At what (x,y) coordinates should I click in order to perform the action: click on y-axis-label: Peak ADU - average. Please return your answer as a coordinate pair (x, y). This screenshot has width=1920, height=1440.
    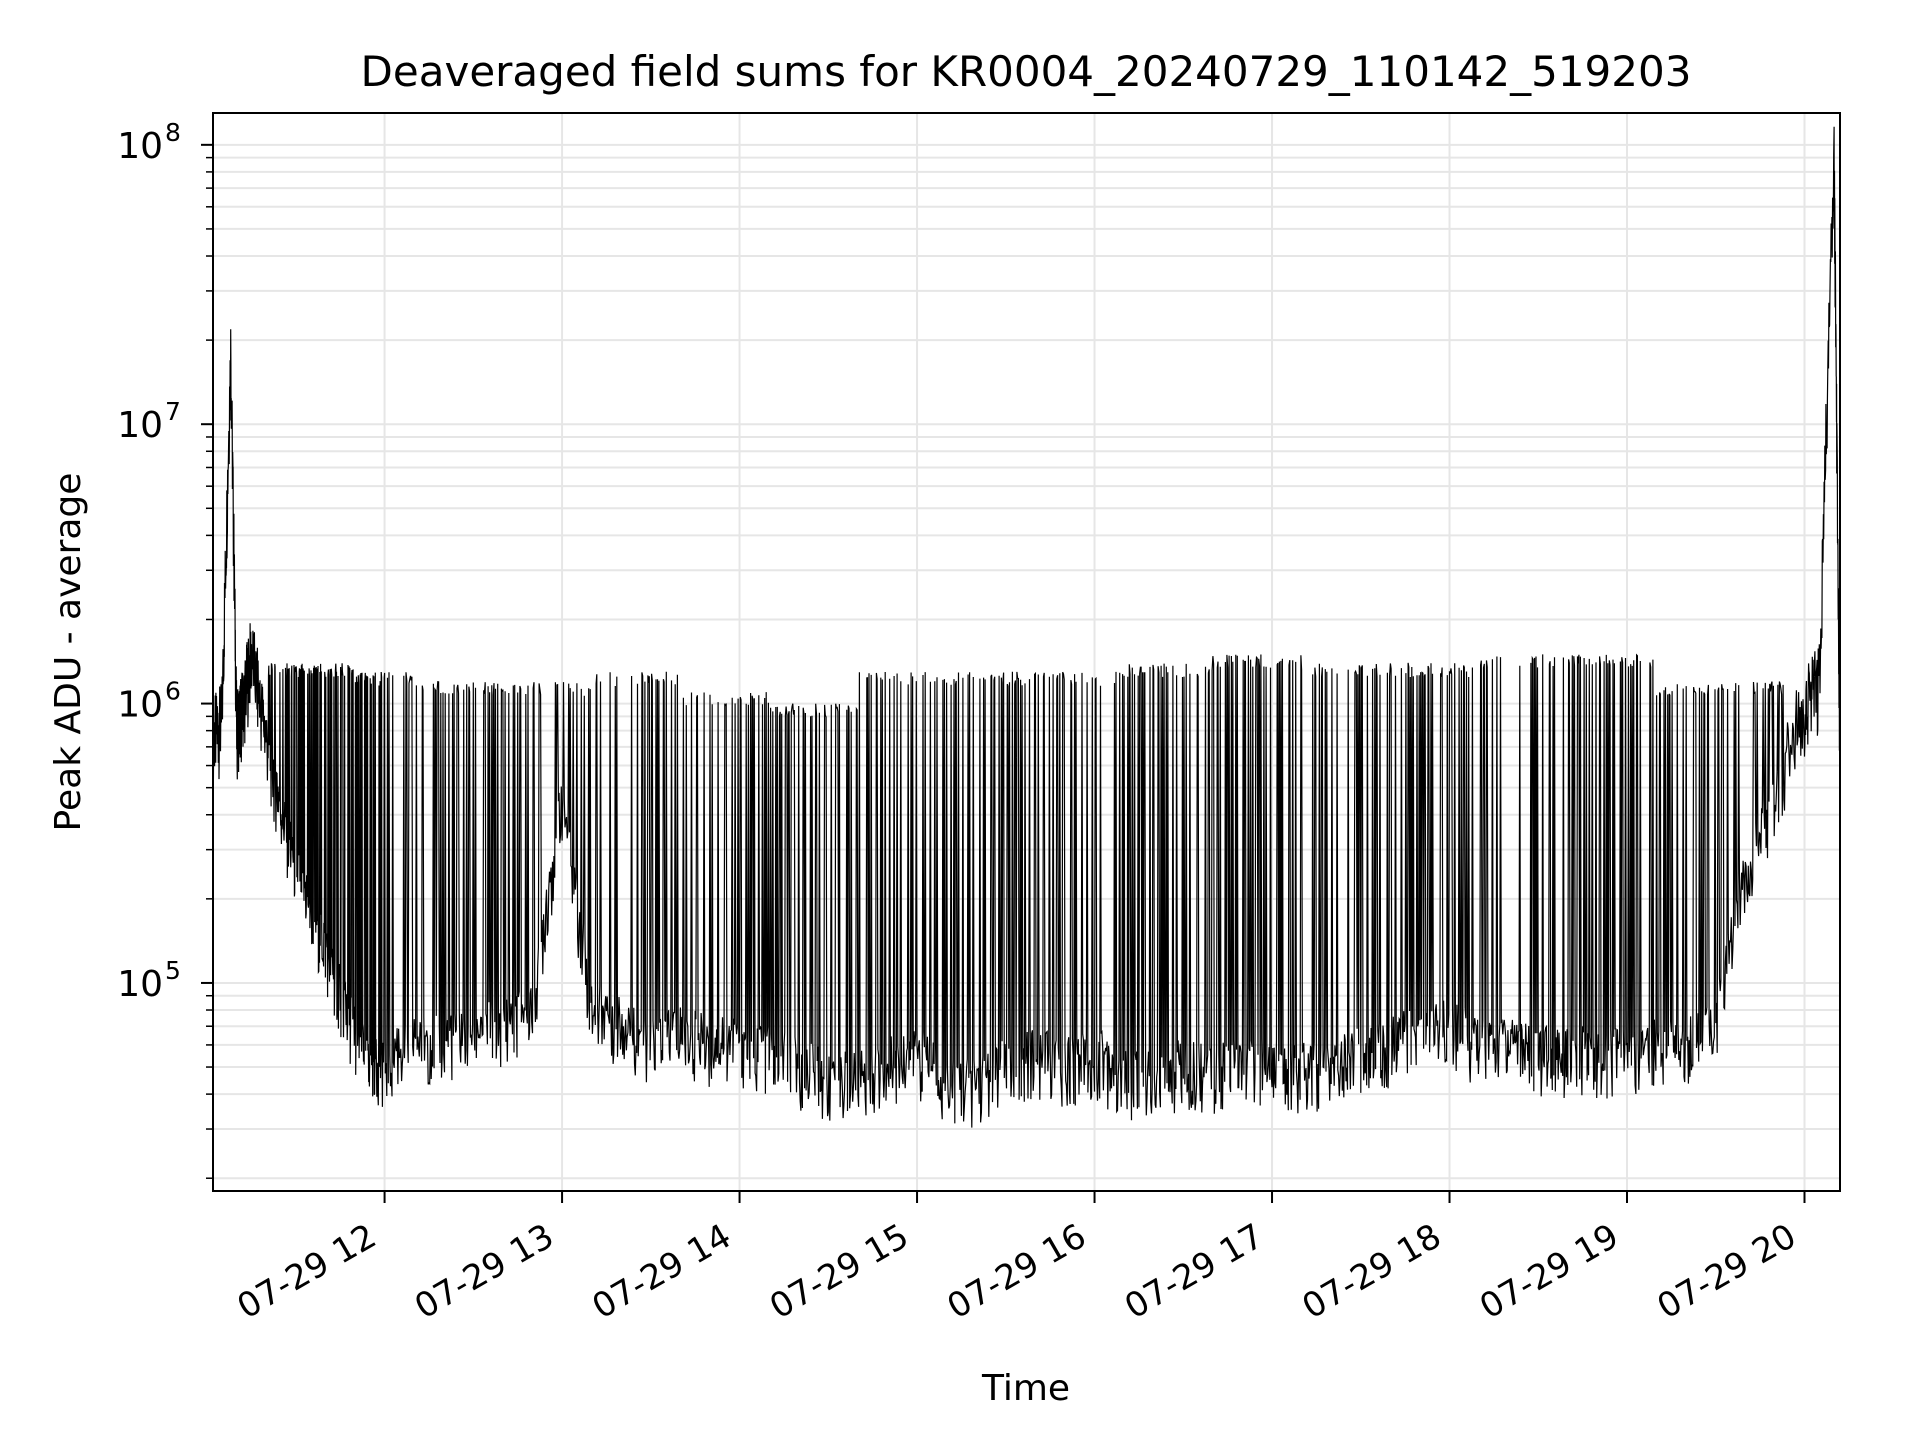
    Looking at the image, I should click on (68, 652).